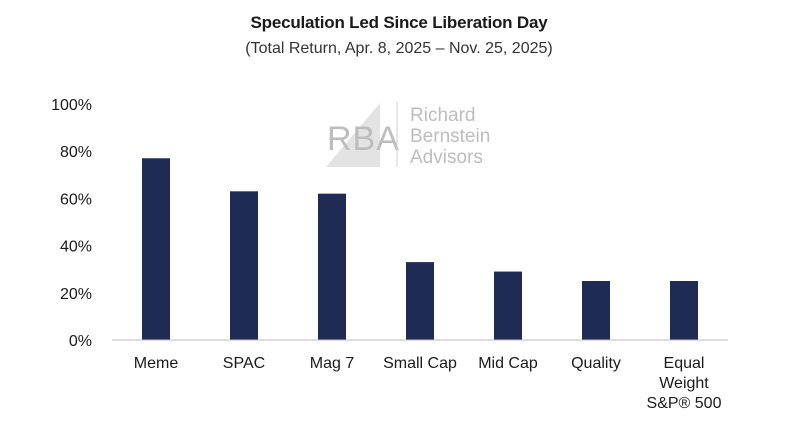  Describe the element at coordinates (76, 294) in the screenshot. I see `y-tick-label: 20%` at that location.